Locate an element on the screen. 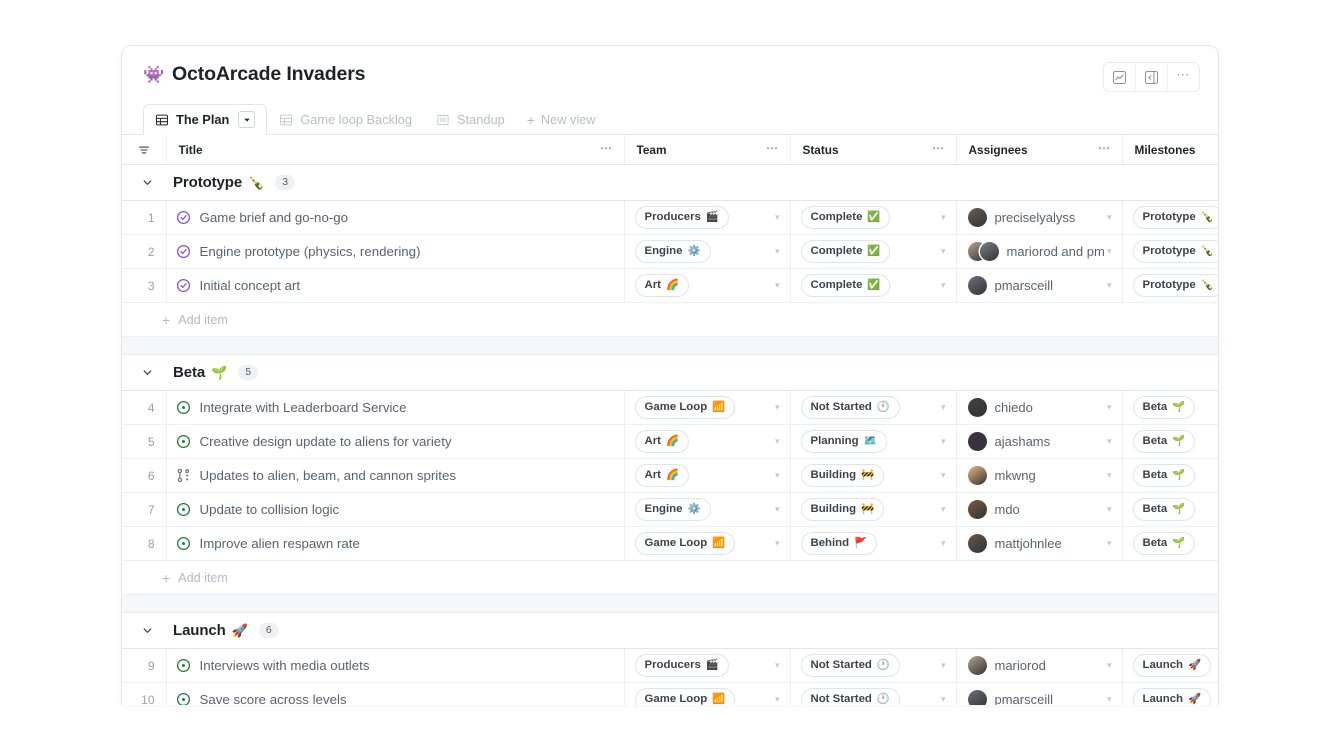  insights-icon is located at coordinates (1119, 77).